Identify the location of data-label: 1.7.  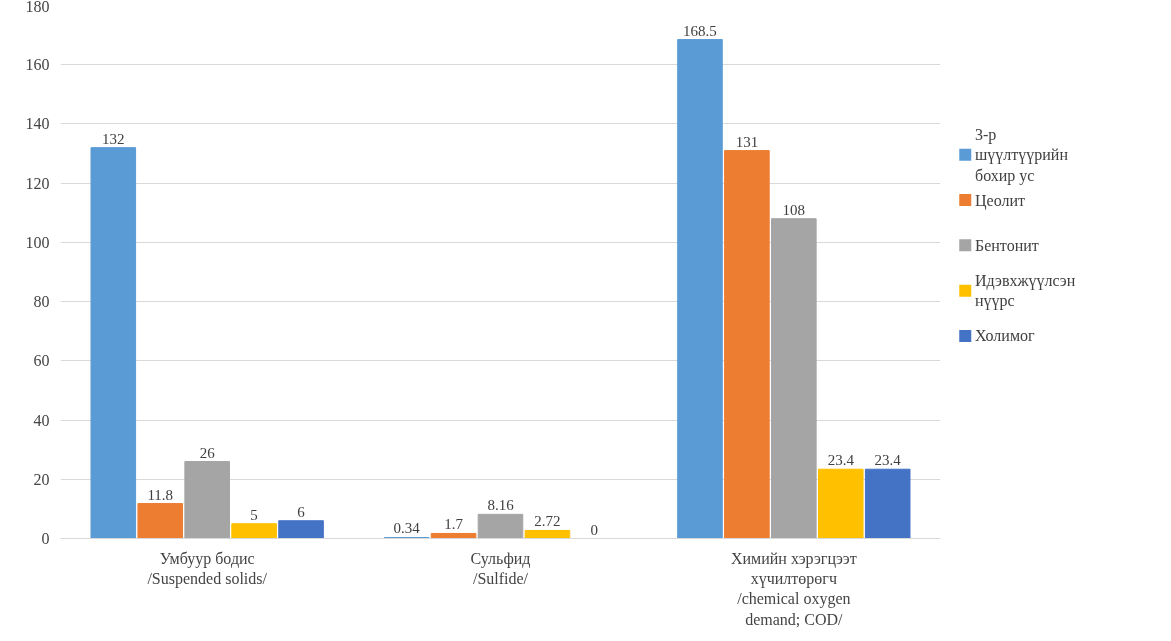
(454, 524).